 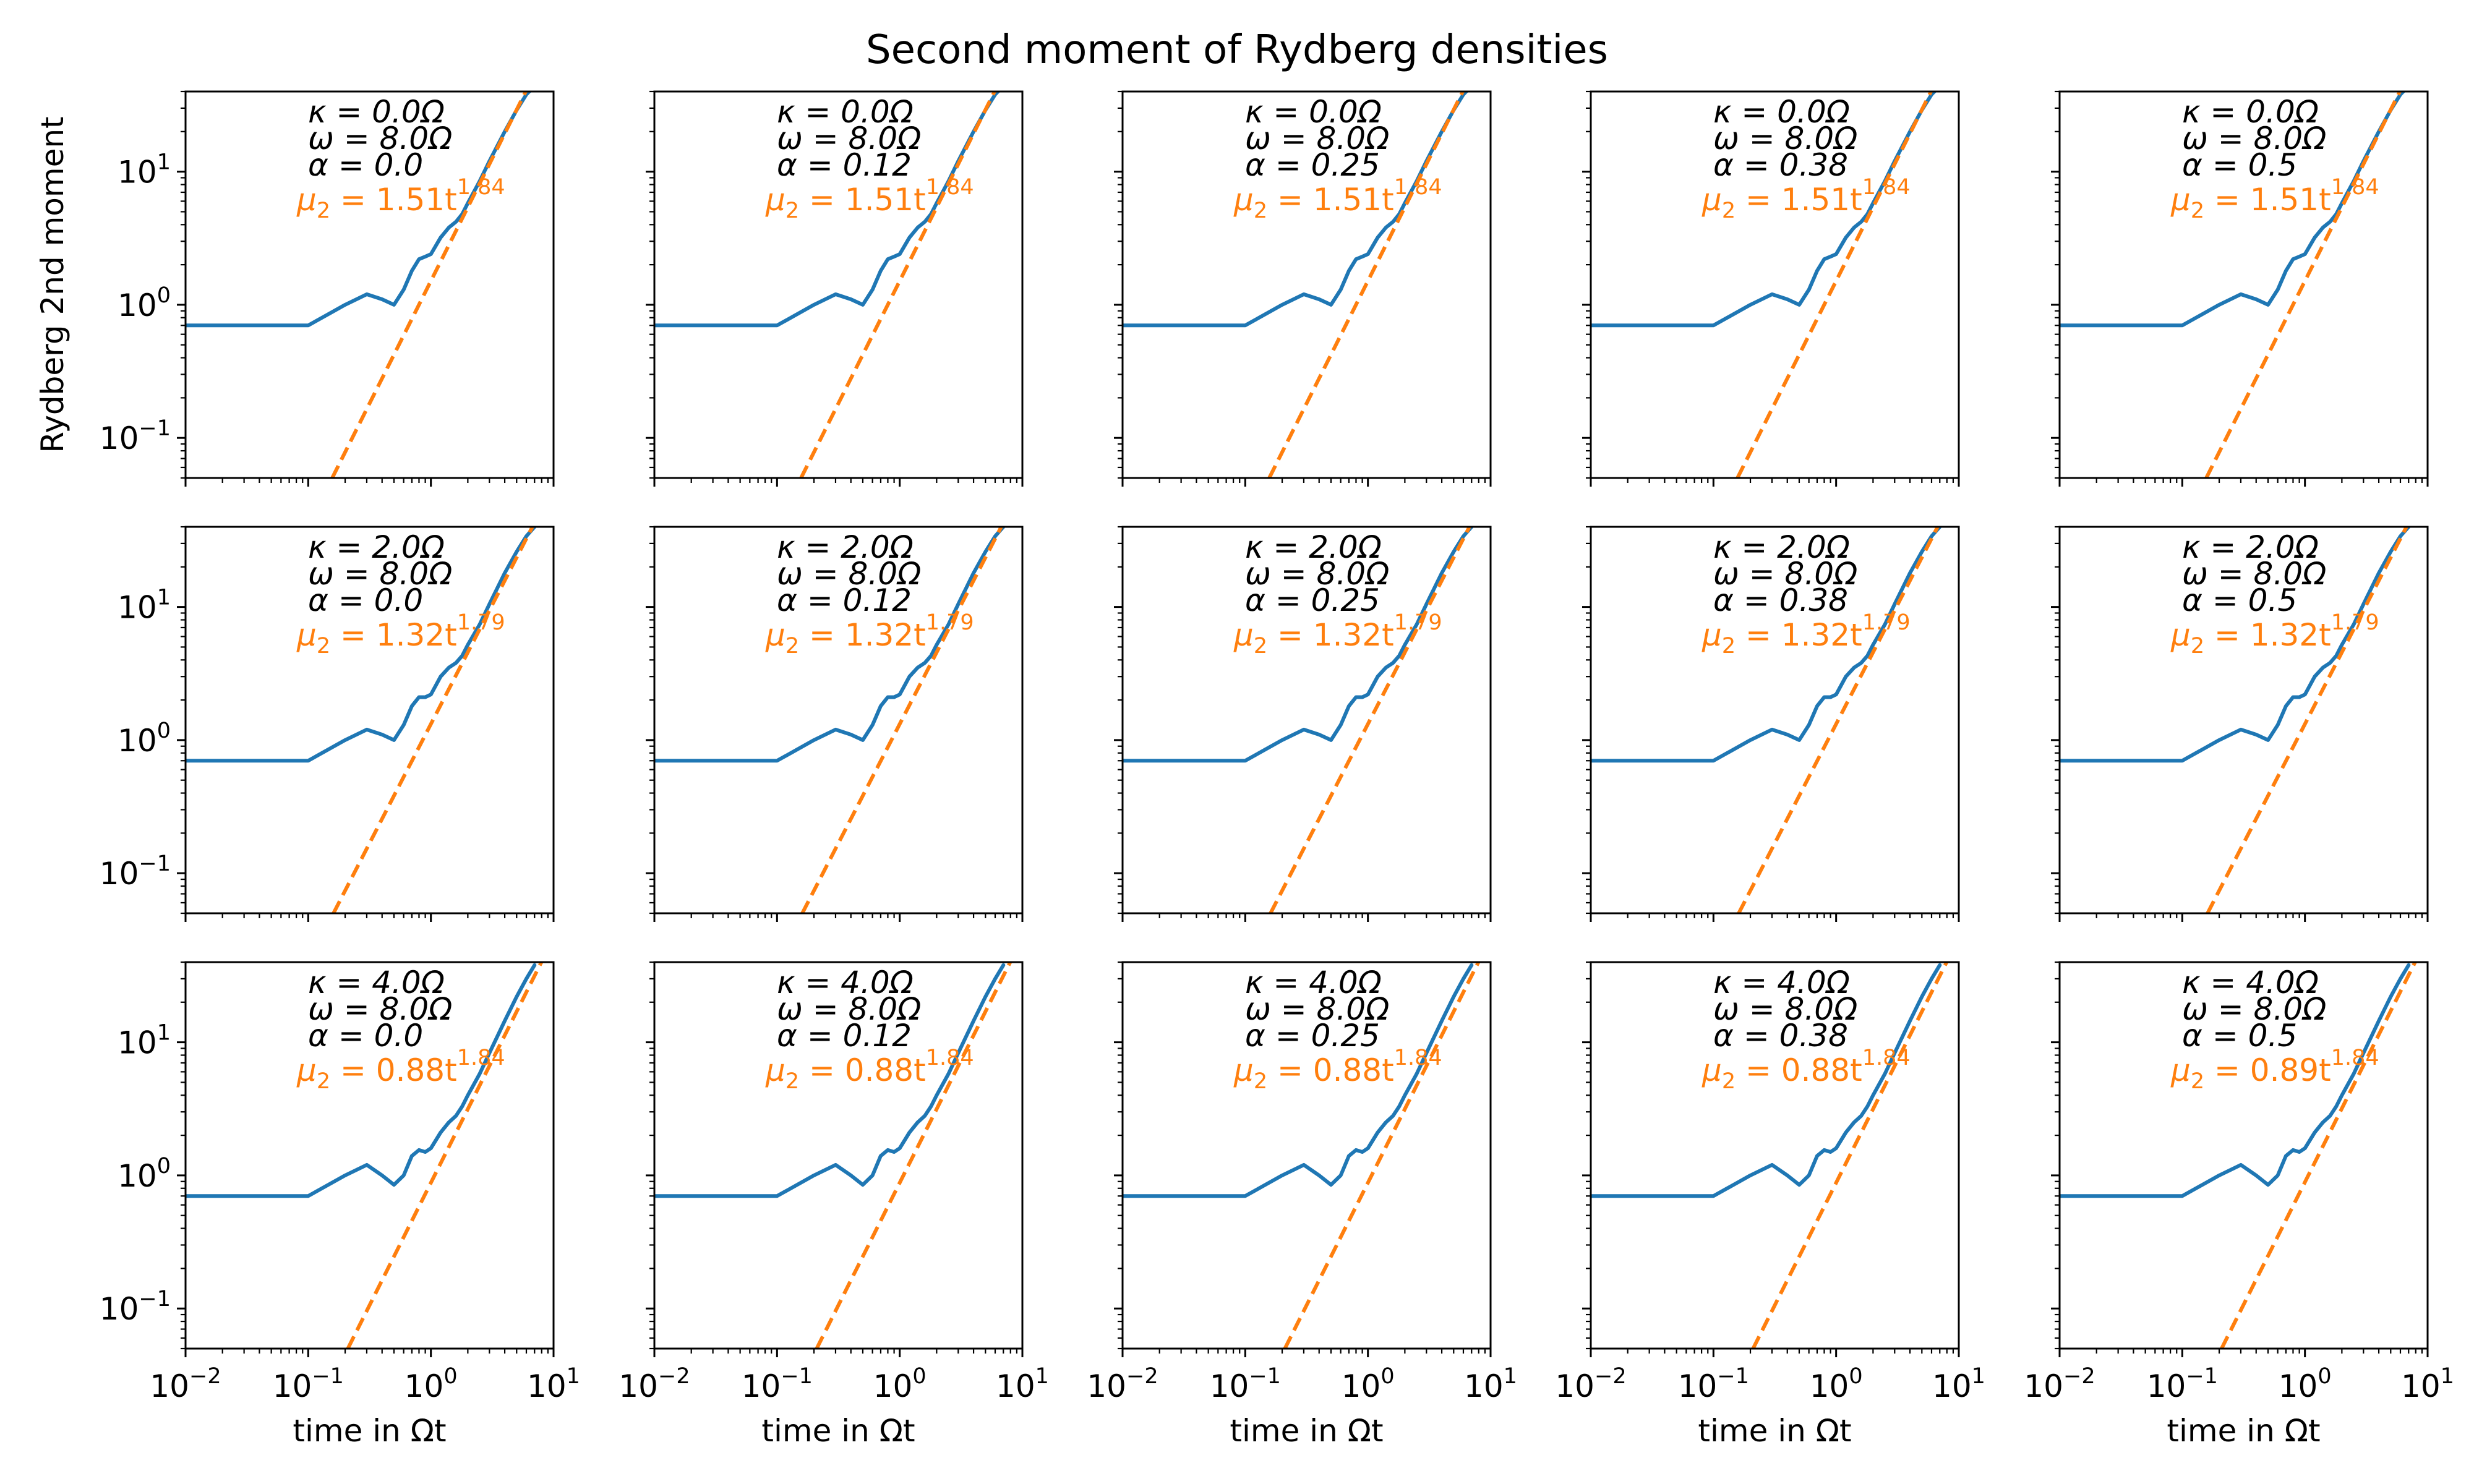 What do you see at coordinates (53, 284) in the screenshot?
I see `y-axis-label: Rydberg 2nd moment` at bounding box center [53, 284].